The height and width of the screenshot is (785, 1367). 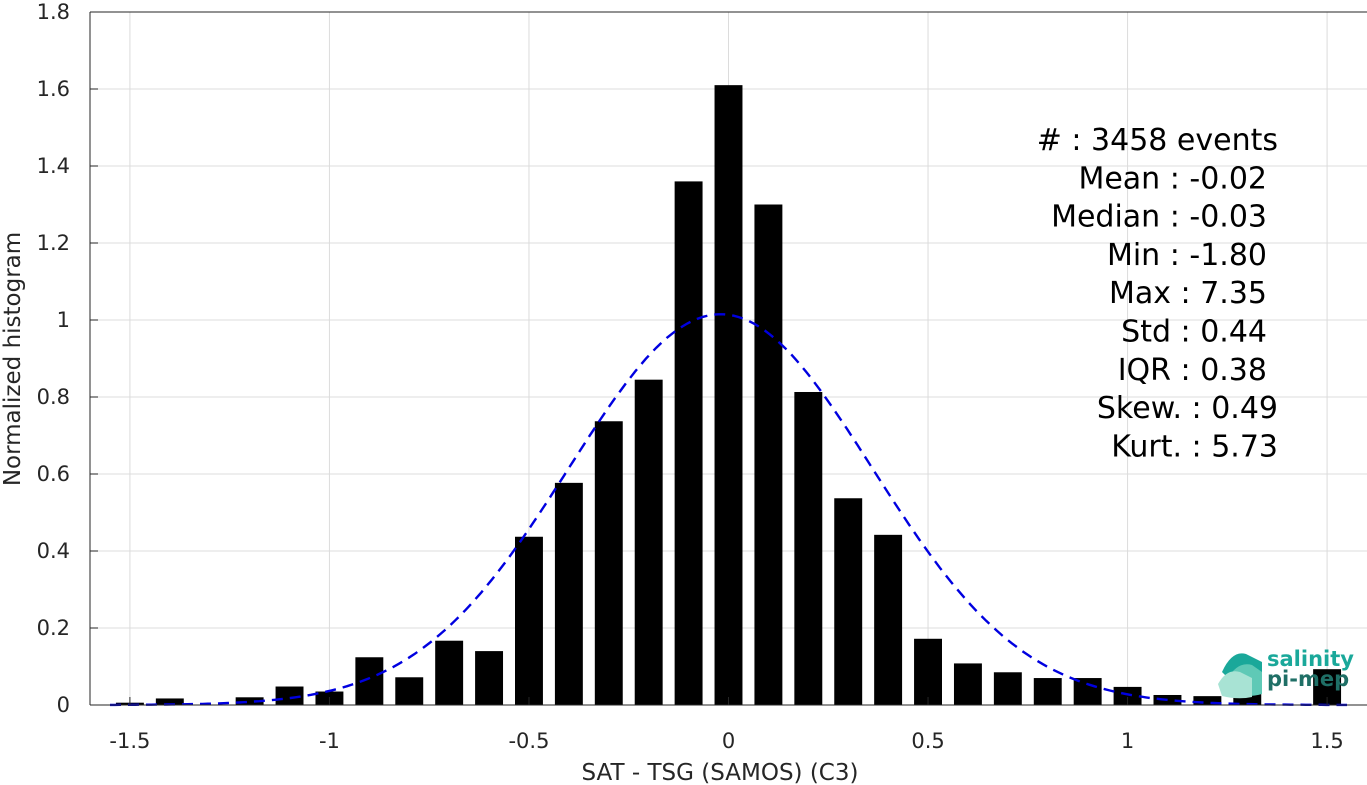 I want to click on stat-line: Std : 0.44, so click(x=1194, y=332).